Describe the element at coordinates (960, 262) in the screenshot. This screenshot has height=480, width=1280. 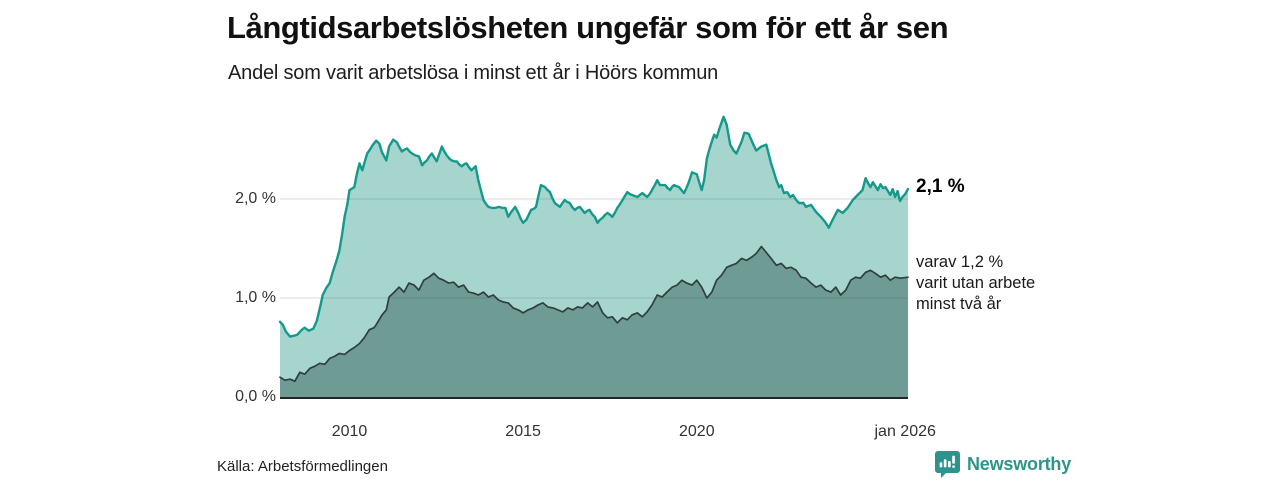
I see `annotation-line: varav 1,2 %` at that location.